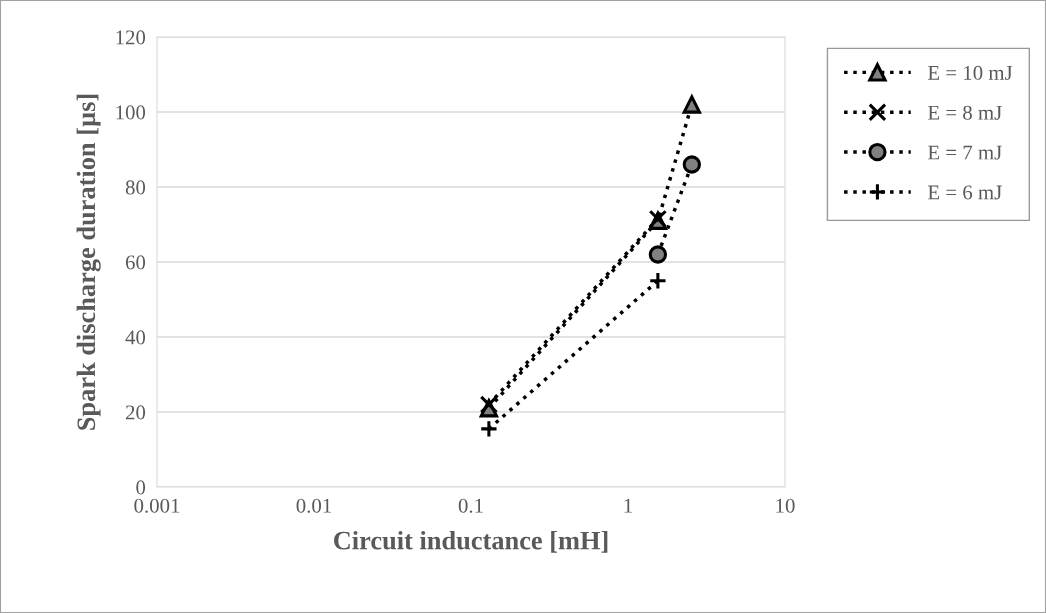 This screenshot has height=613, width=1046. What do you see at coordinates (965, 112) in the screenshot?
I see `legend-label: E = 8 mJ` at bounding box center [965, 112].